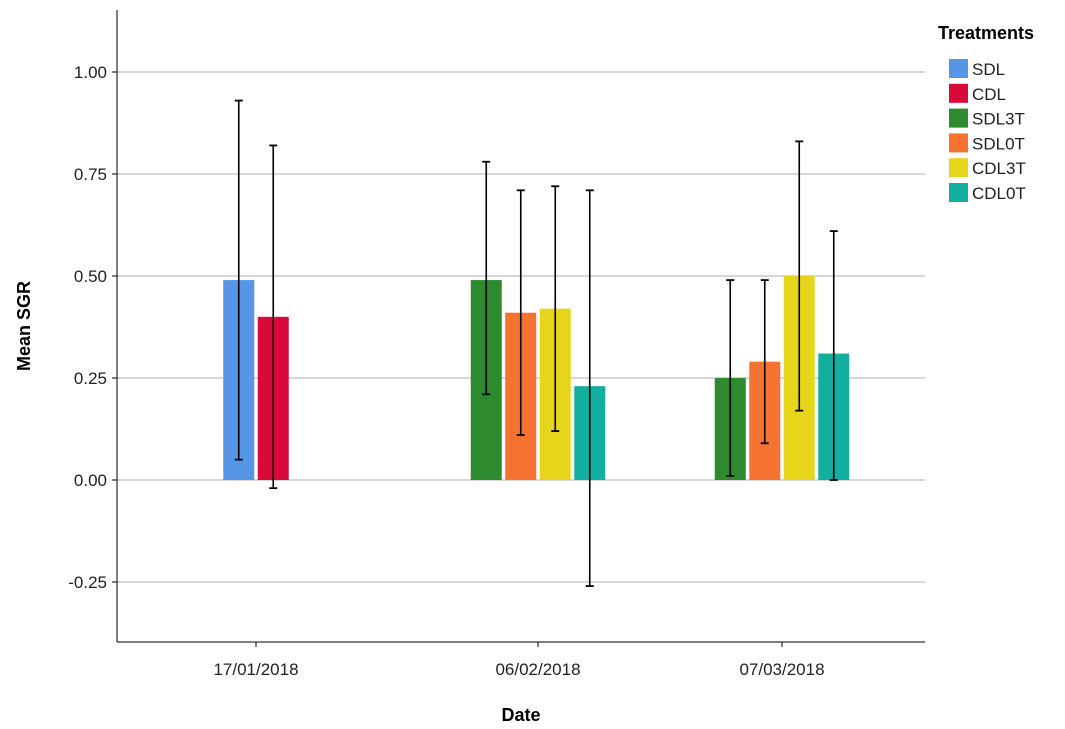 The width and height of the screenshot is (1065, 729). What do you see at coordinates (255, 669) in the screenshot?
I see `x-tick-label: 17/01/2018` at bounding box center [255, 669].